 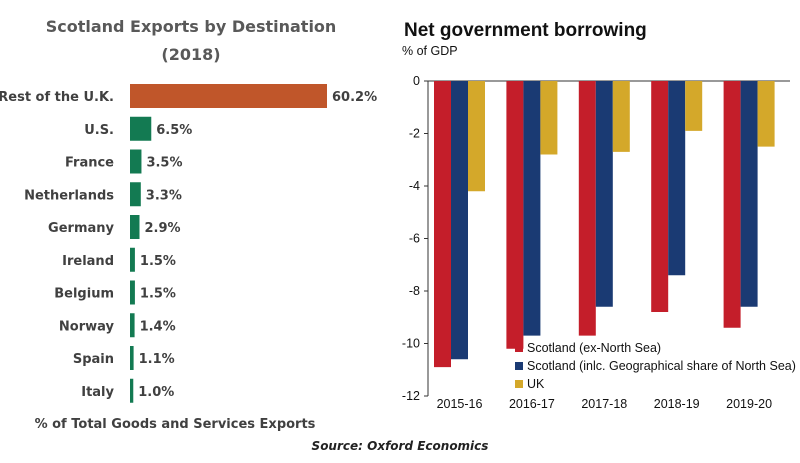 I want to click on value-label: 1.4%, so click(x=158, y=326).